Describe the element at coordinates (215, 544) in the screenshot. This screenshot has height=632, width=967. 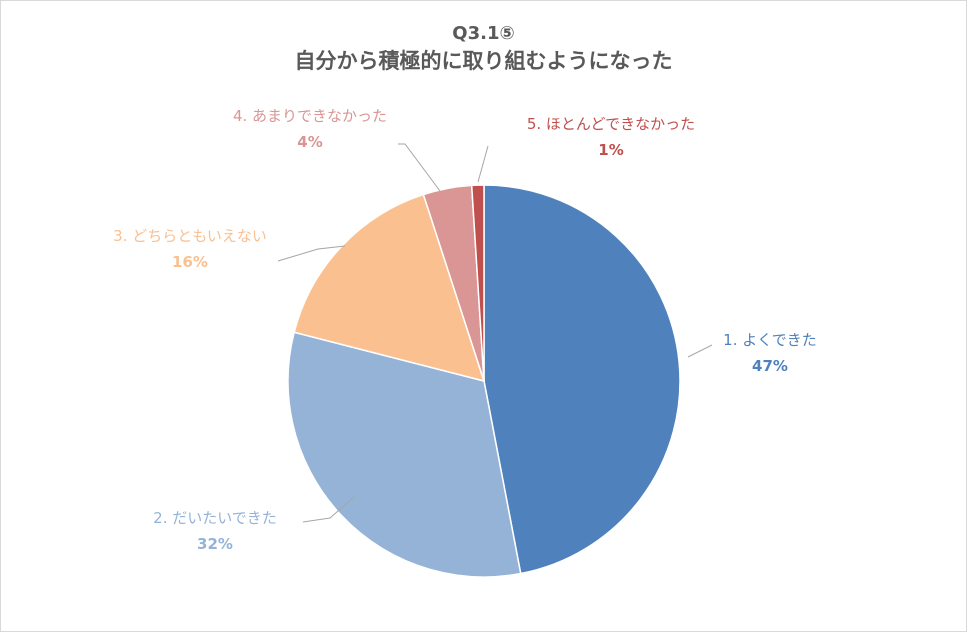
I see `slice-value-label-2: 32%` at that location.